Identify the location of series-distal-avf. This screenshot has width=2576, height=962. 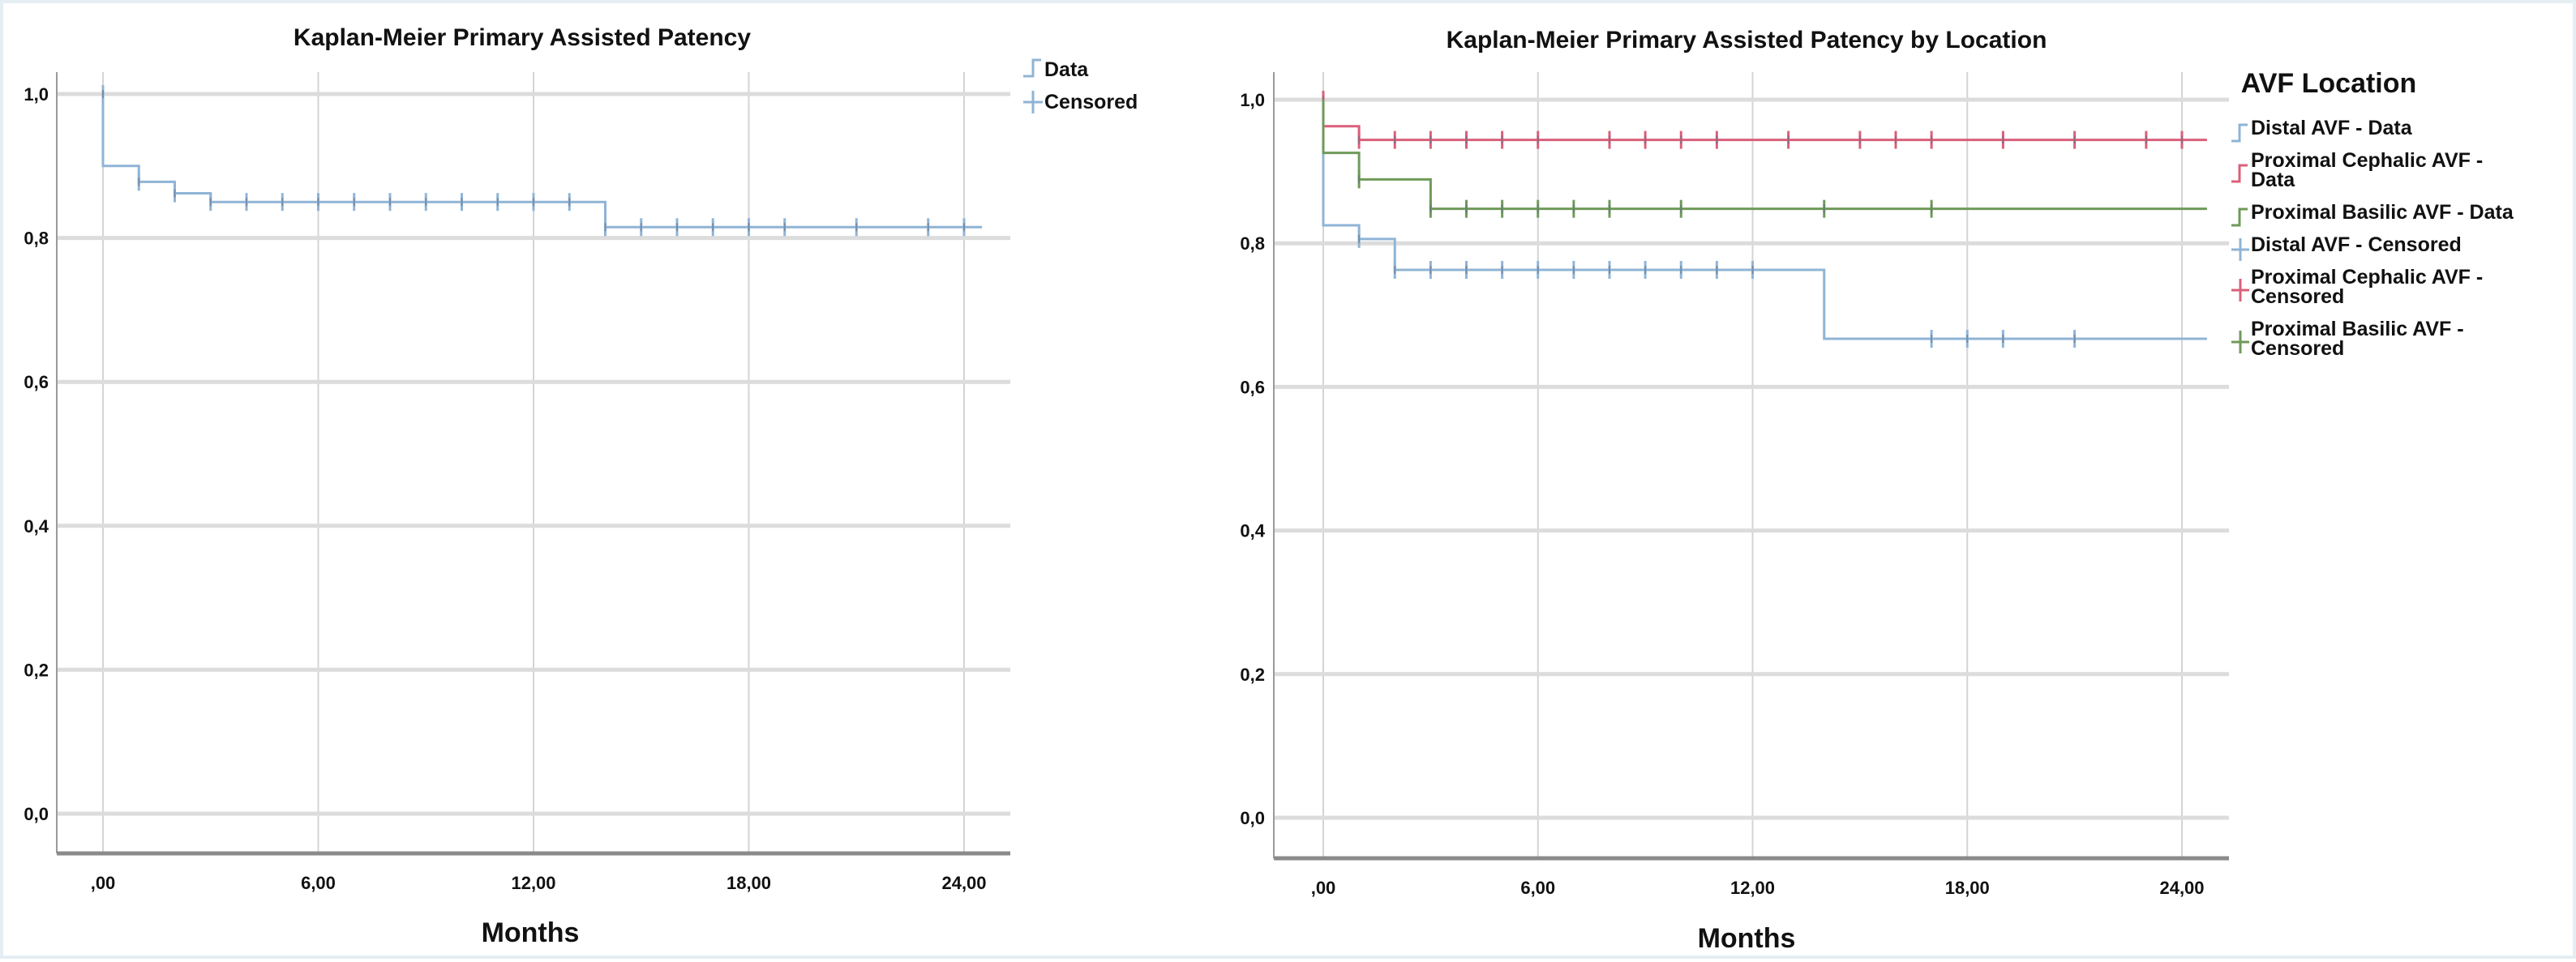
(1764, 224).